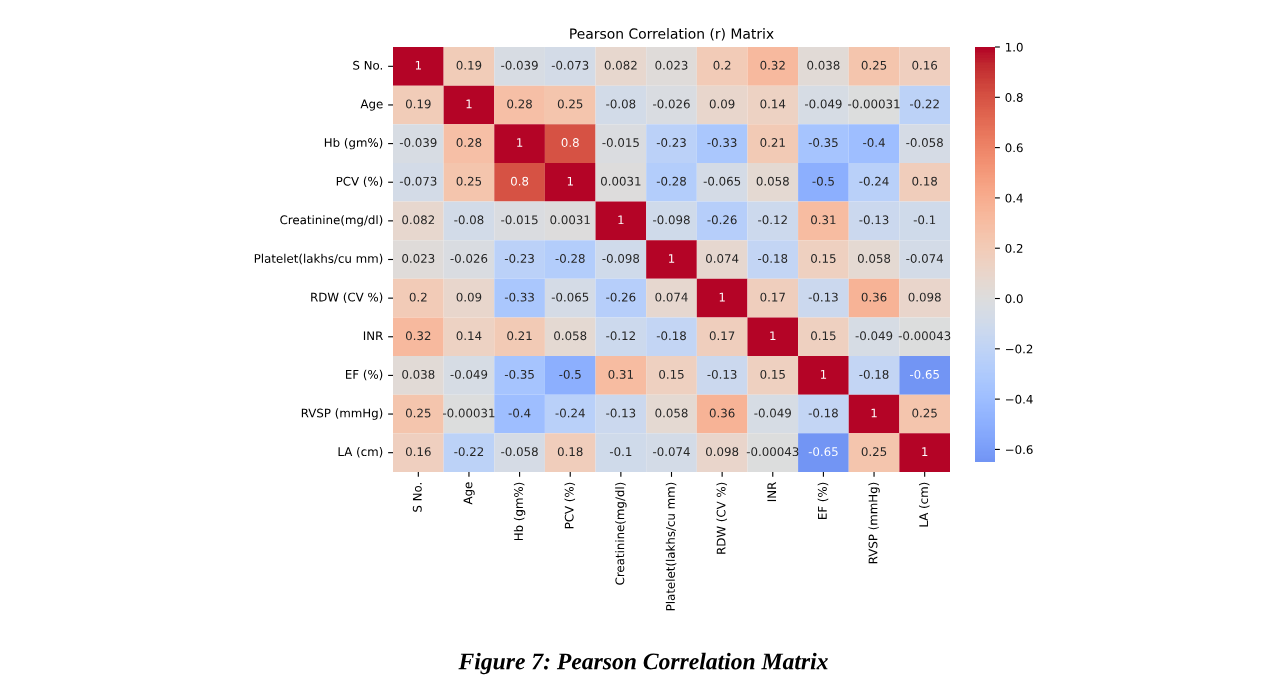 The height and width of the screenshot is (684, 1287). Describe the element at coordinates (924, 336) in the screenshot. I see `data-label: -0.00043` at that location.